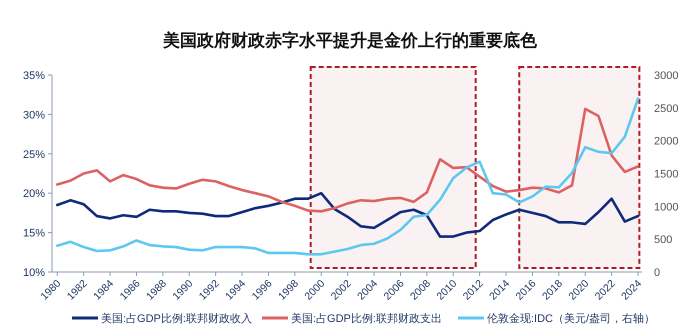 This screenshot has height=335, width=700. Describe the element at coordinates (666, 174) in the screenshot. I see `y2-tick-label: 1500` at that location.